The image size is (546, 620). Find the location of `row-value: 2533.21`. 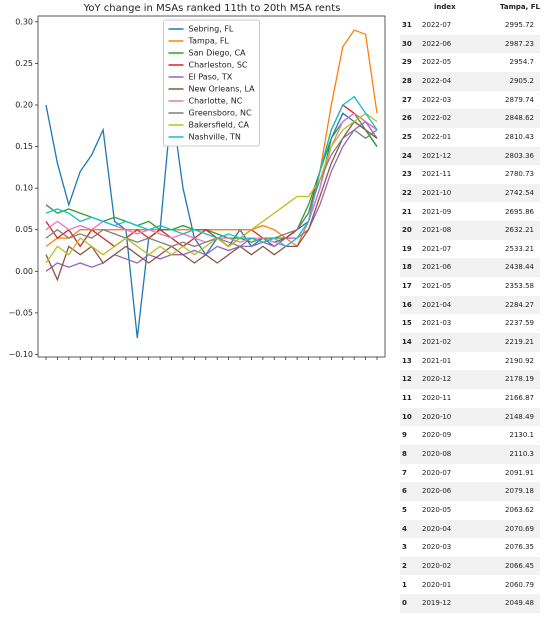

row-value: 2533.21 is located at coordinates (519, 248).